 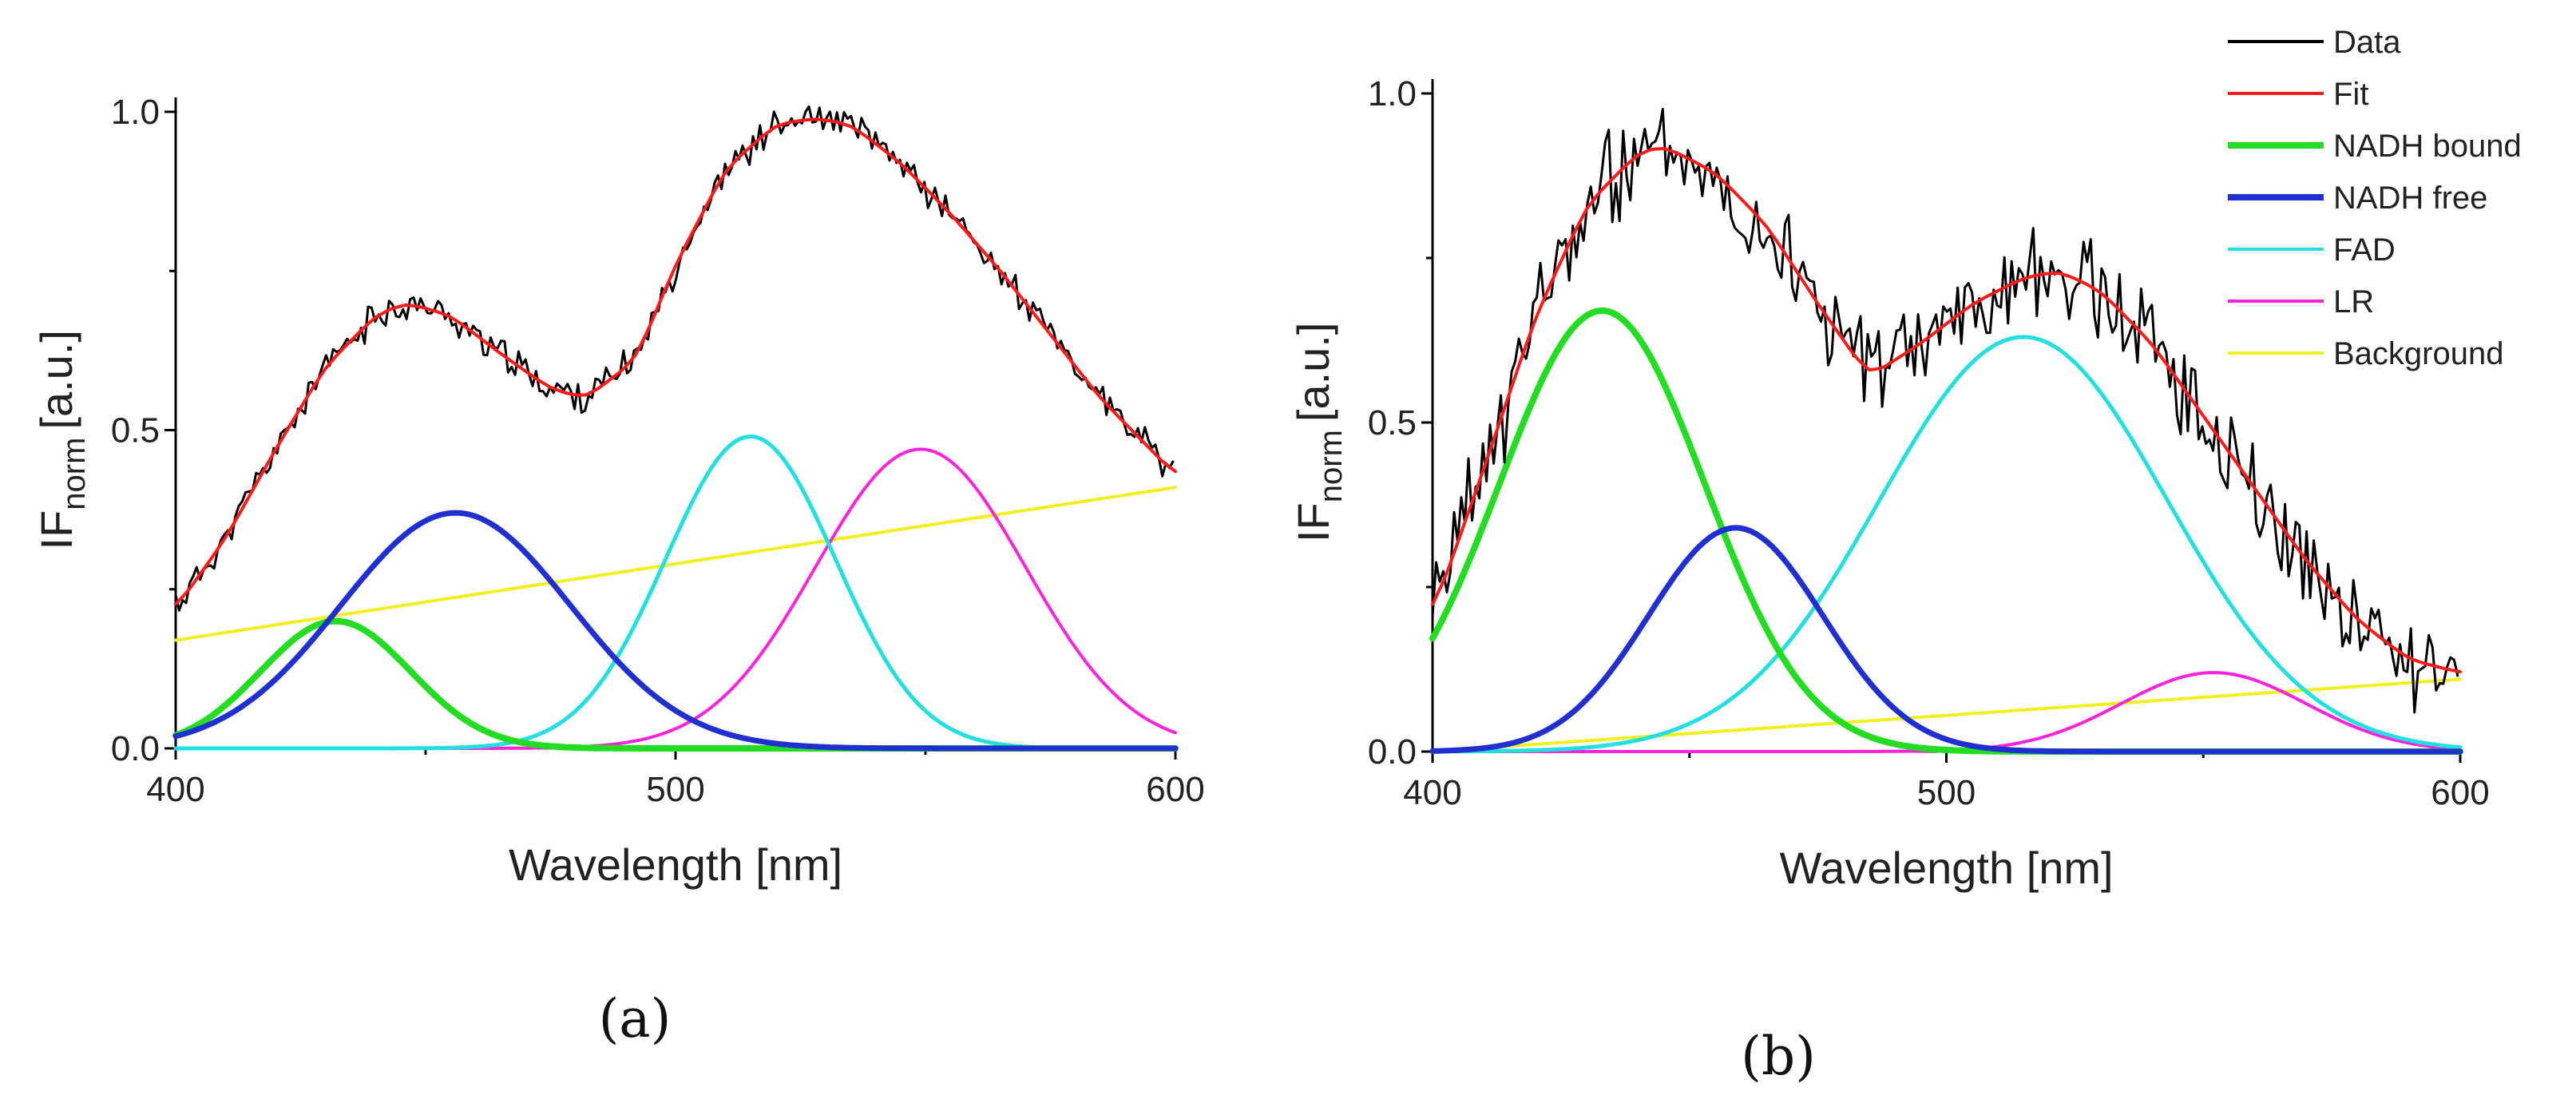 I want to click on panel-a-y-axis-title: IFnorm [a.u.], so click(x=61, y=440).